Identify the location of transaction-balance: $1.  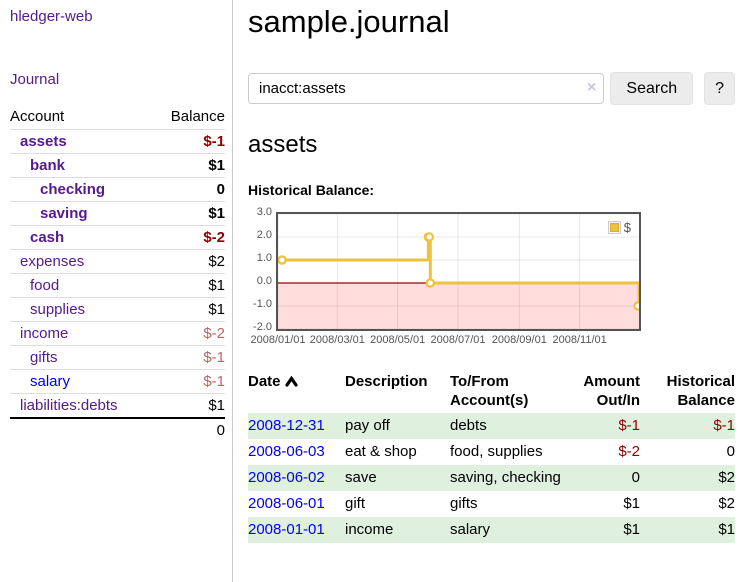
(726, 529).